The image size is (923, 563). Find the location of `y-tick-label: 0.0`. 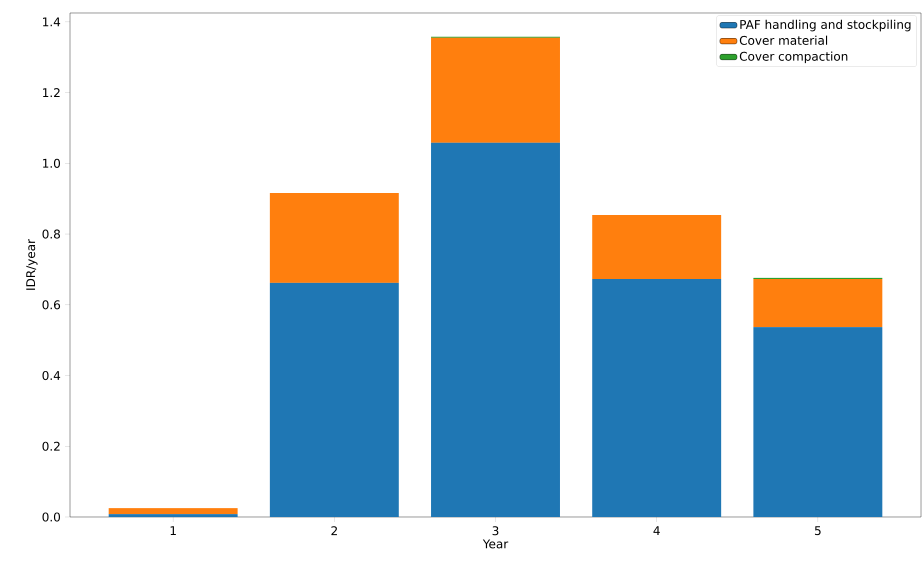

y-tick-label: 0.0 is located at coordinates (51, 517).